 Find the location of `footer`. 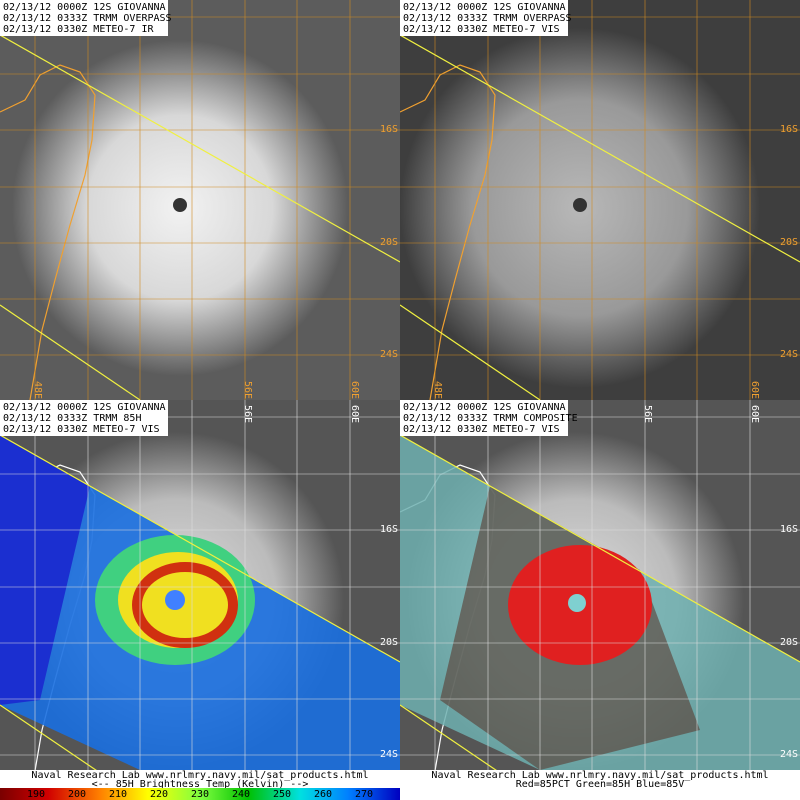

footer is located at coordinates (600, 785).